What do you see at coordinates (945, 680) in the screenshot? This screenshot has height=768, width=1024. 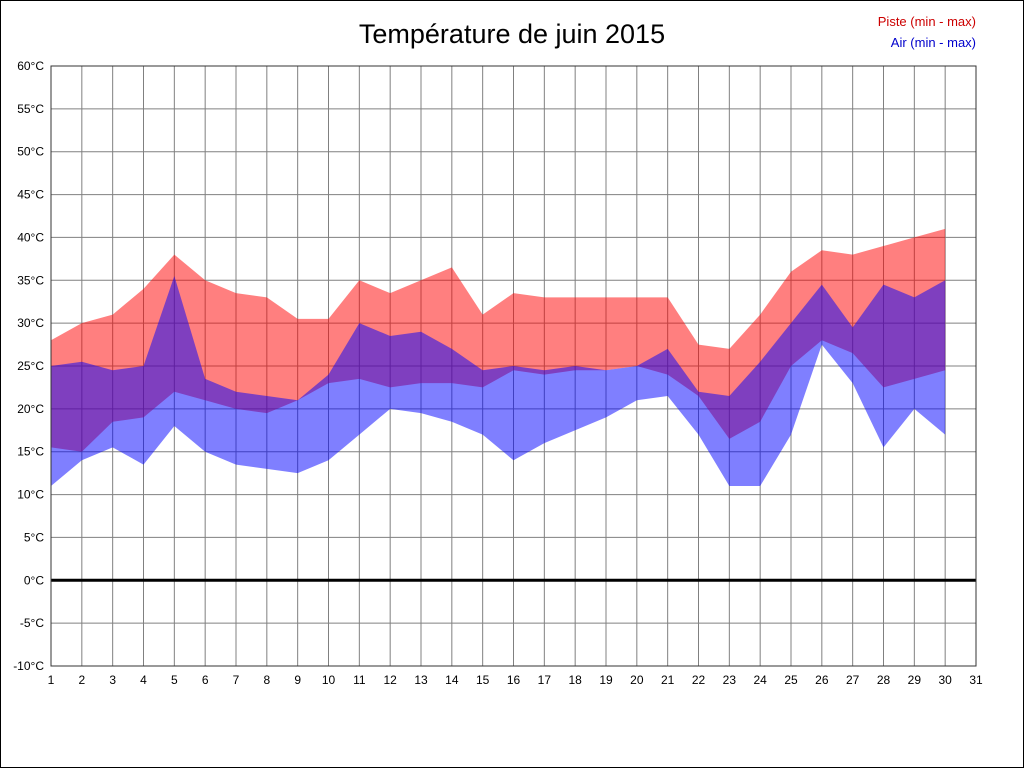 I see `svg-text: 30` at bounding box center [945, 680].